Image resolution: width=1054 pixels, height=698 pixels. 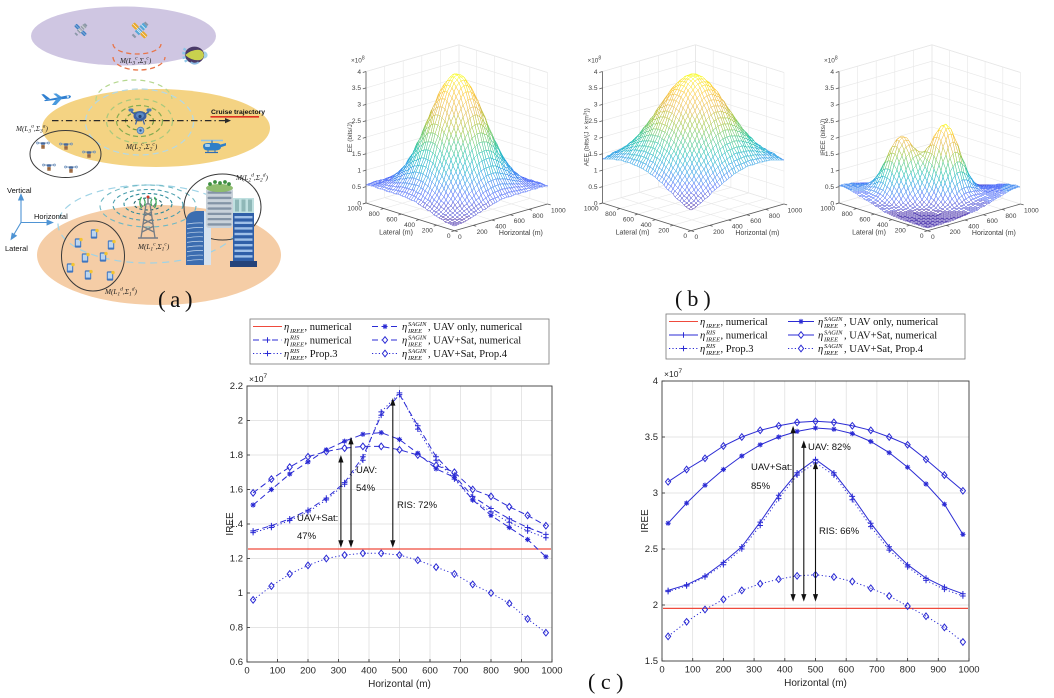 I want to click on svg-text: , Prop.3, so click(x=321, y=354).